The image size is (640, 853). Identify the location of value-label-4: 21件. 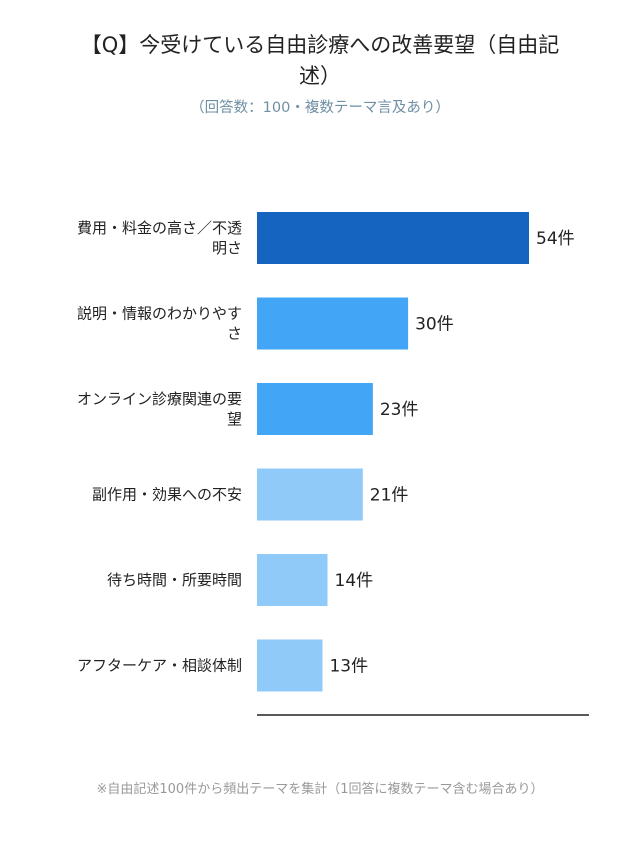
(389, 496).